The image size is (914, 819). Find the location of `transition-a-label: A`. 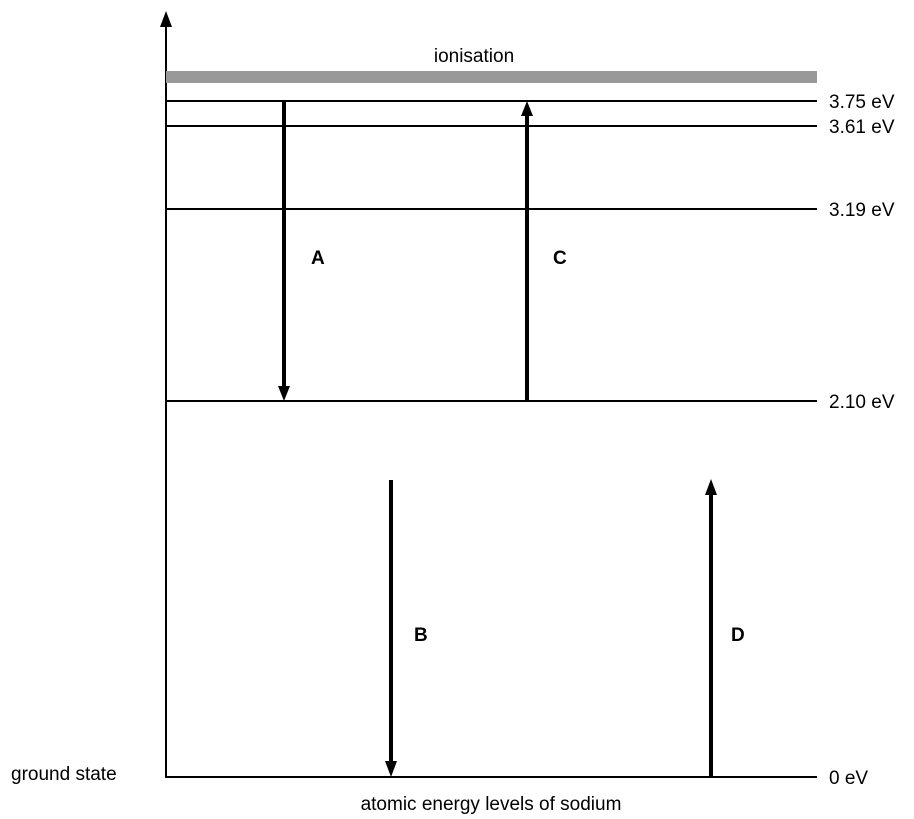

transition-a-label: A is located at coordinates (318, 258).